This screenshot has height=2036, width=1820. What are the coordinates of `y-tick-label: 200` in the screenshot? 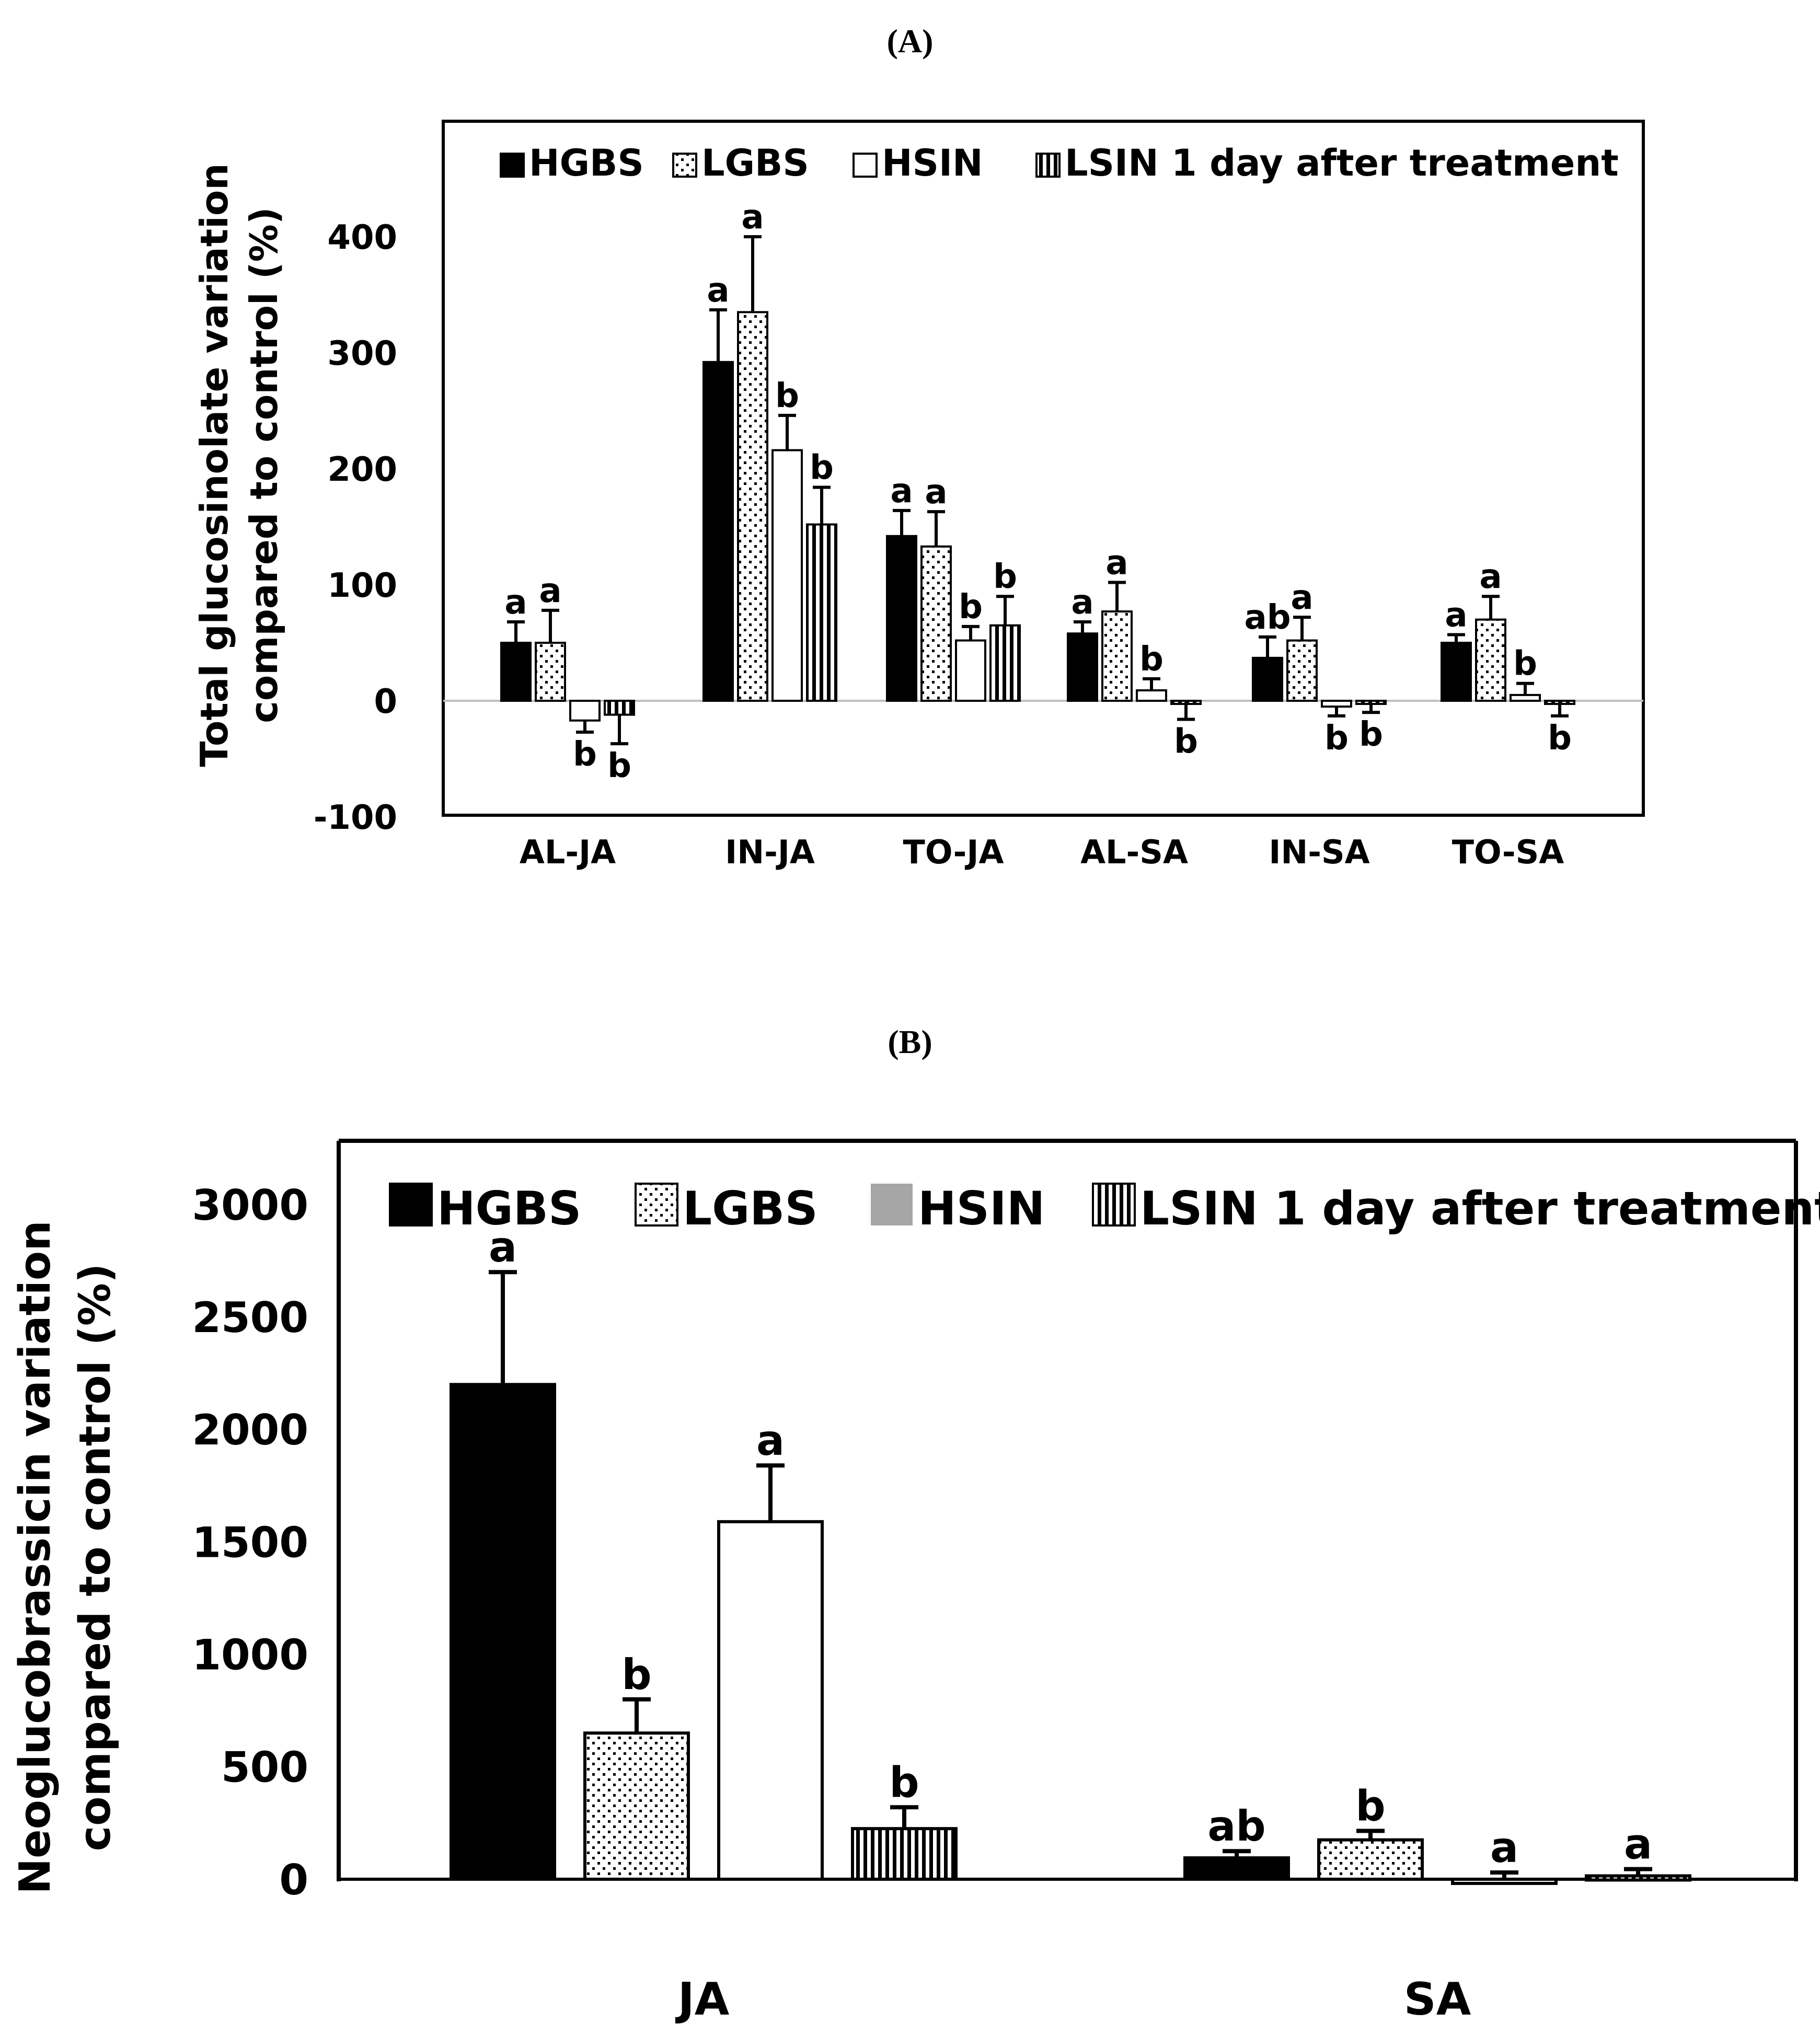 It's located at (362, 469).